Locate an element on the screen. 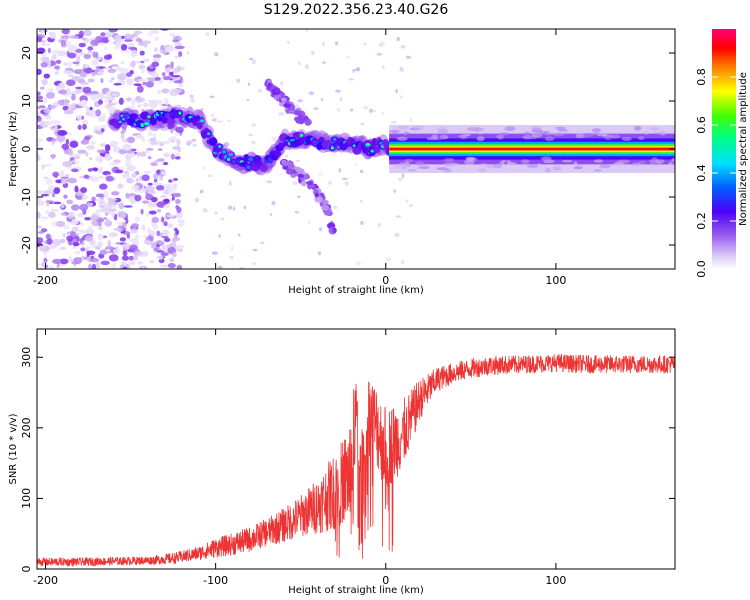  colorbar-tick-label: 0.6 is located at coordinates (701, 125).